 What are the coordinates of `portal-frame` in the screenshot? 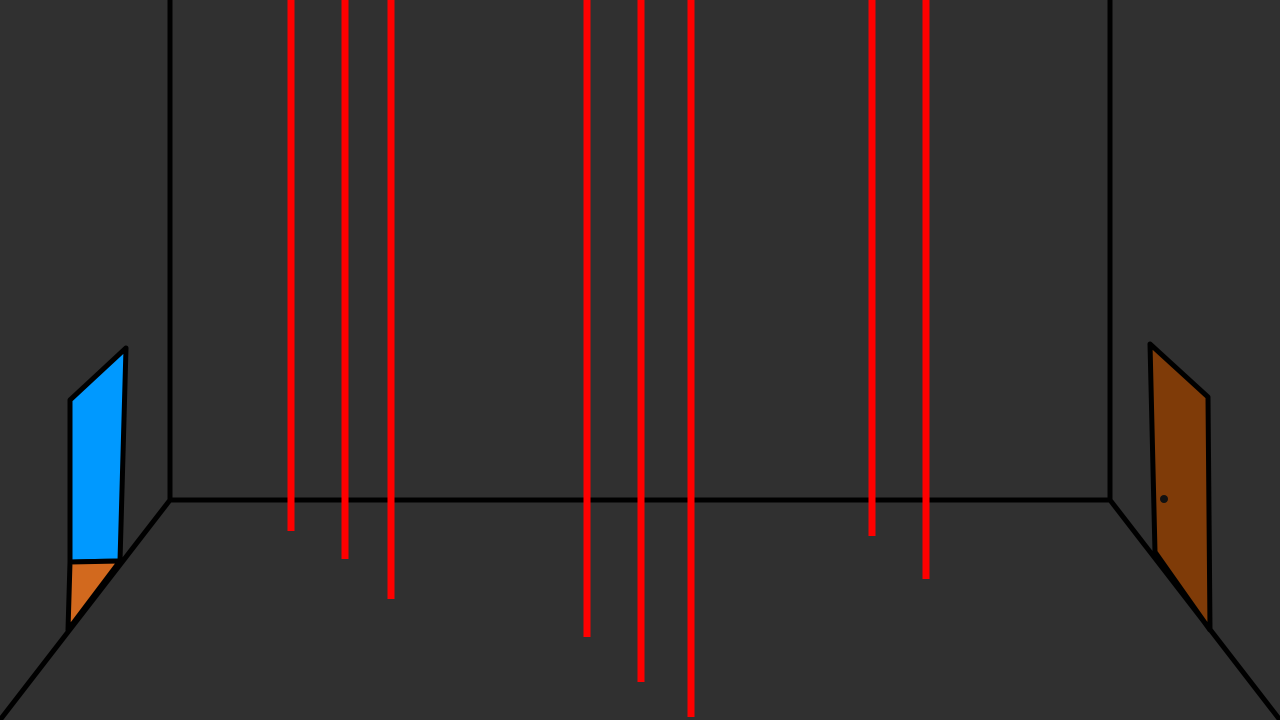 It's located at (94, 595).